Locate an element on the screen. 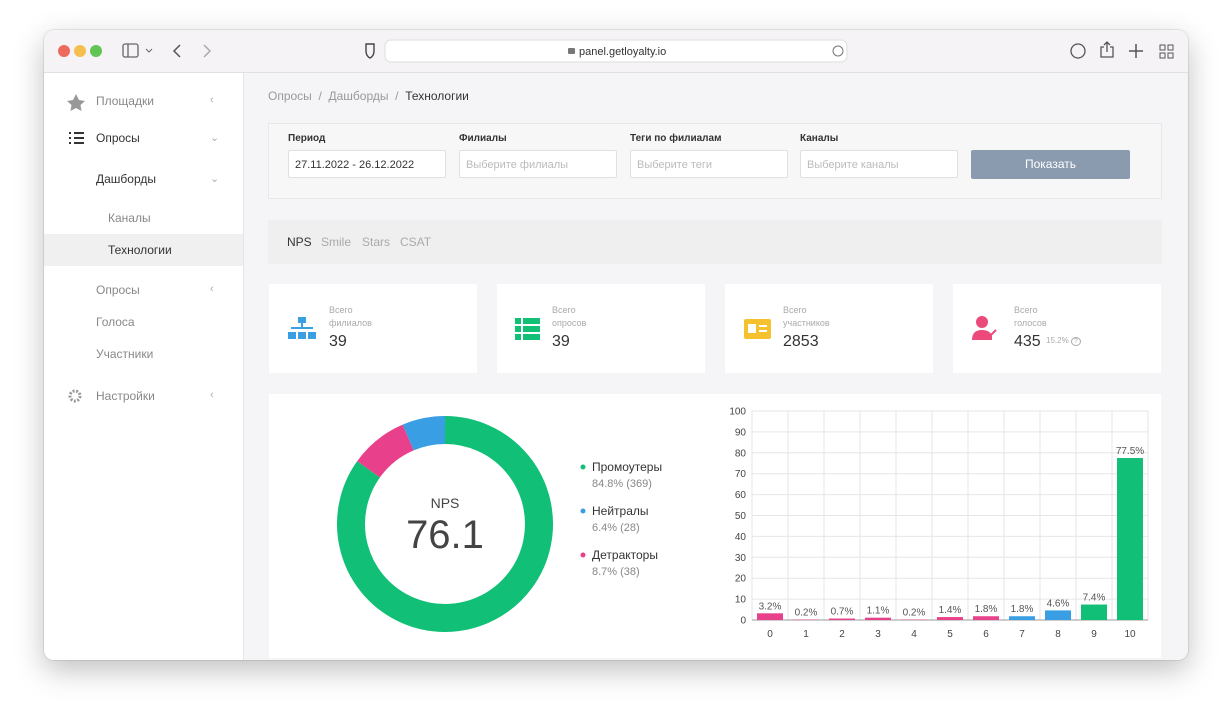 This screenshot has width=1232, height=720. legend-value: 84.8% (369) is located at coordinates (622, 484).